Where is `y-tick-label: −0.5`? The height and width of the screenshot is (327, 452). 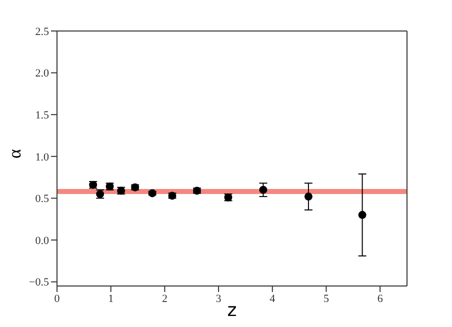 y-tick-label: −0.5 is located at coordinates (39, 282).